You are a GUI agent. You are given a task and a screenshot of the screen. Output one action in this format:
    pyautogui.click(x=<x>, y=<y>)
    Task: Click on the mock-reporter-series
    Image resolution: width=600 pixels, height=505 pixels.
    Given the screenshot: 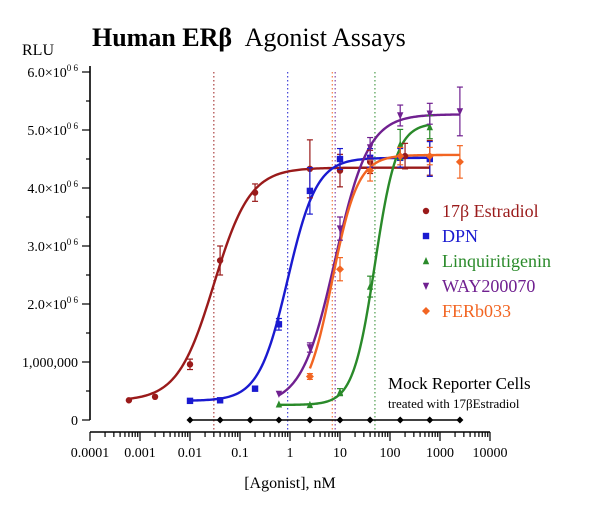 What is the action you would take?
    pyautogui.click(x=325, y=420)
    